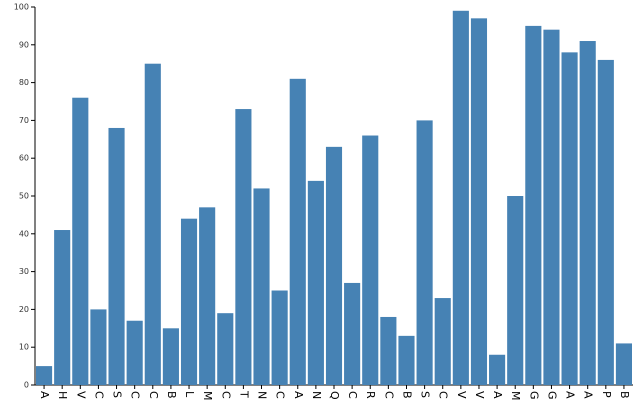  What do you see at coordinates (606, 394) in the screenshot?
I see `x-tick-label: P` at bounding box center [606, 394].